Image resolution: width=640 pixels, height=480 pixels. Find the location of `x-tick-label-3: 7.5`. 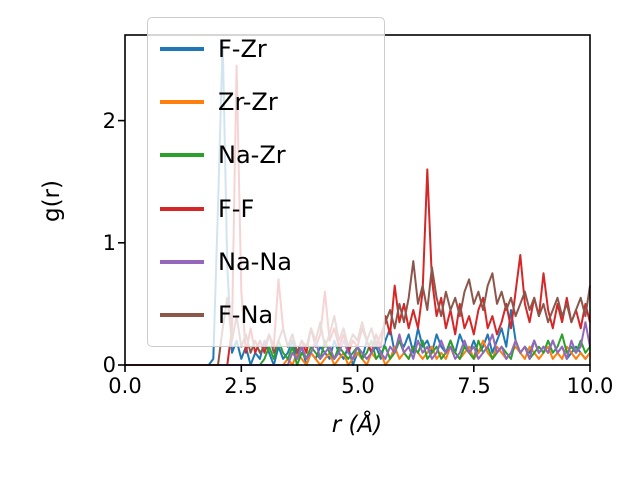

x-tick-label-3: 7.5 is located at coordinates (474, 386).